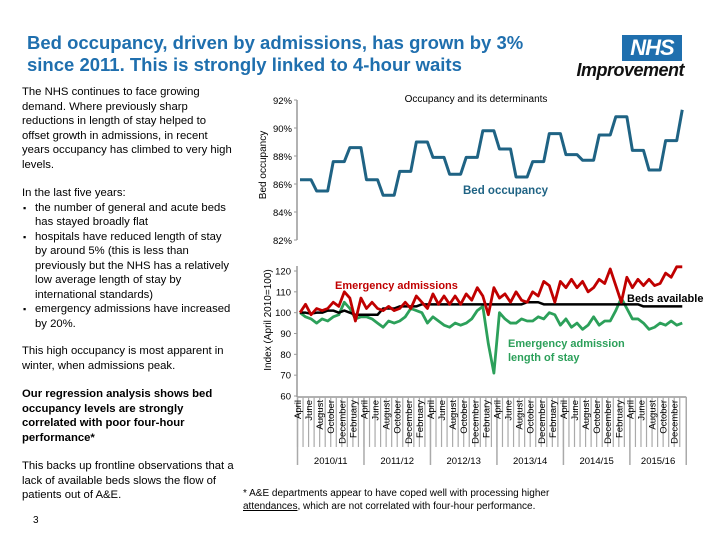  Describe the element at coordinates (283, 292) in the screenshot. I see `index-y-tick-label: 110` at that location.